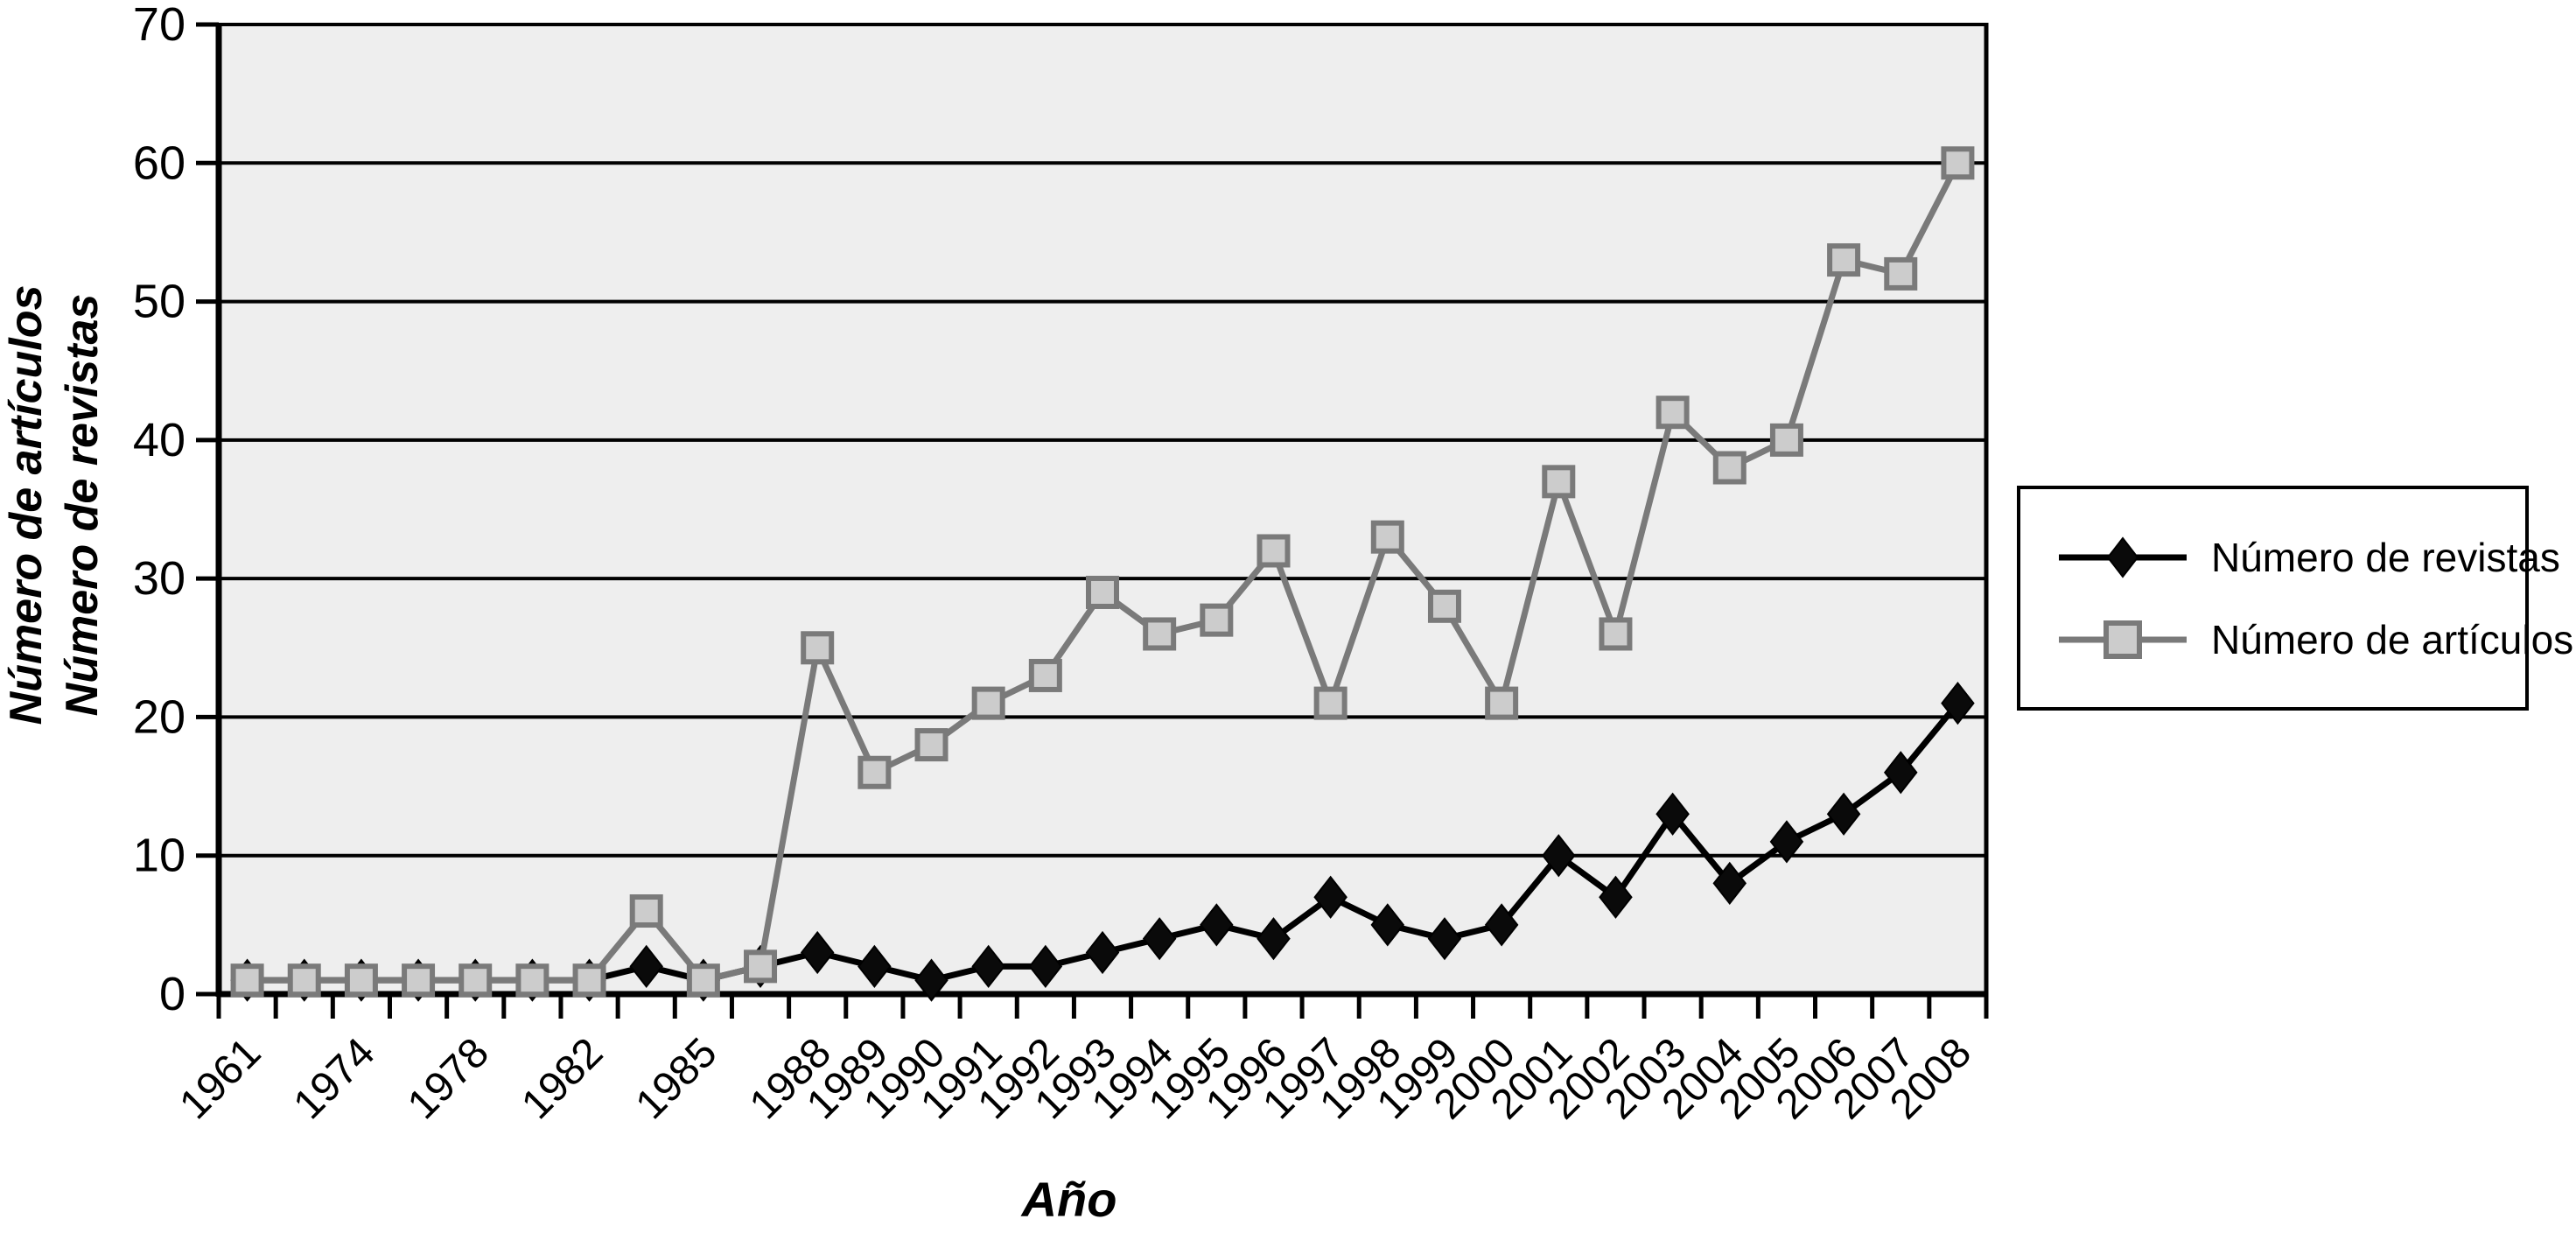 The image size is (2576, 1240). Describe the element at coordinates (475, 980) in the screenshot. I see `marker-articulos-1978` at that location.